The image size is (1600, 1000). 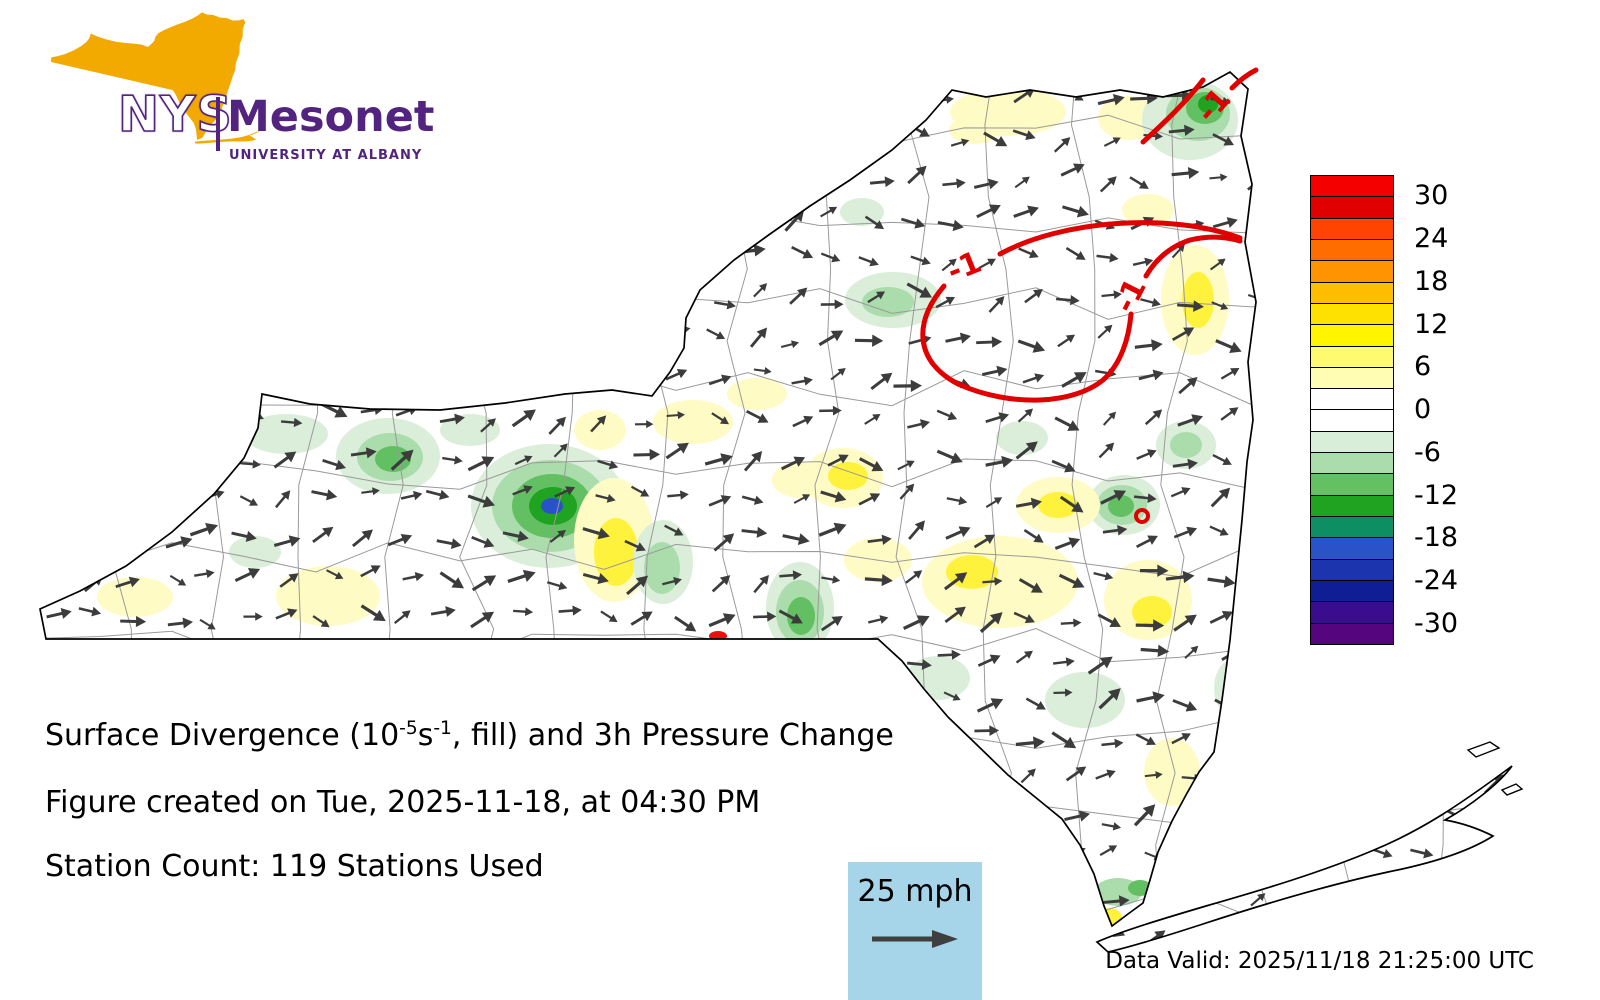 What do you see at coordinates (1142, 516) in the screenshot?
I see `pressure-contour-ring` at bounding box center [1142, 516].